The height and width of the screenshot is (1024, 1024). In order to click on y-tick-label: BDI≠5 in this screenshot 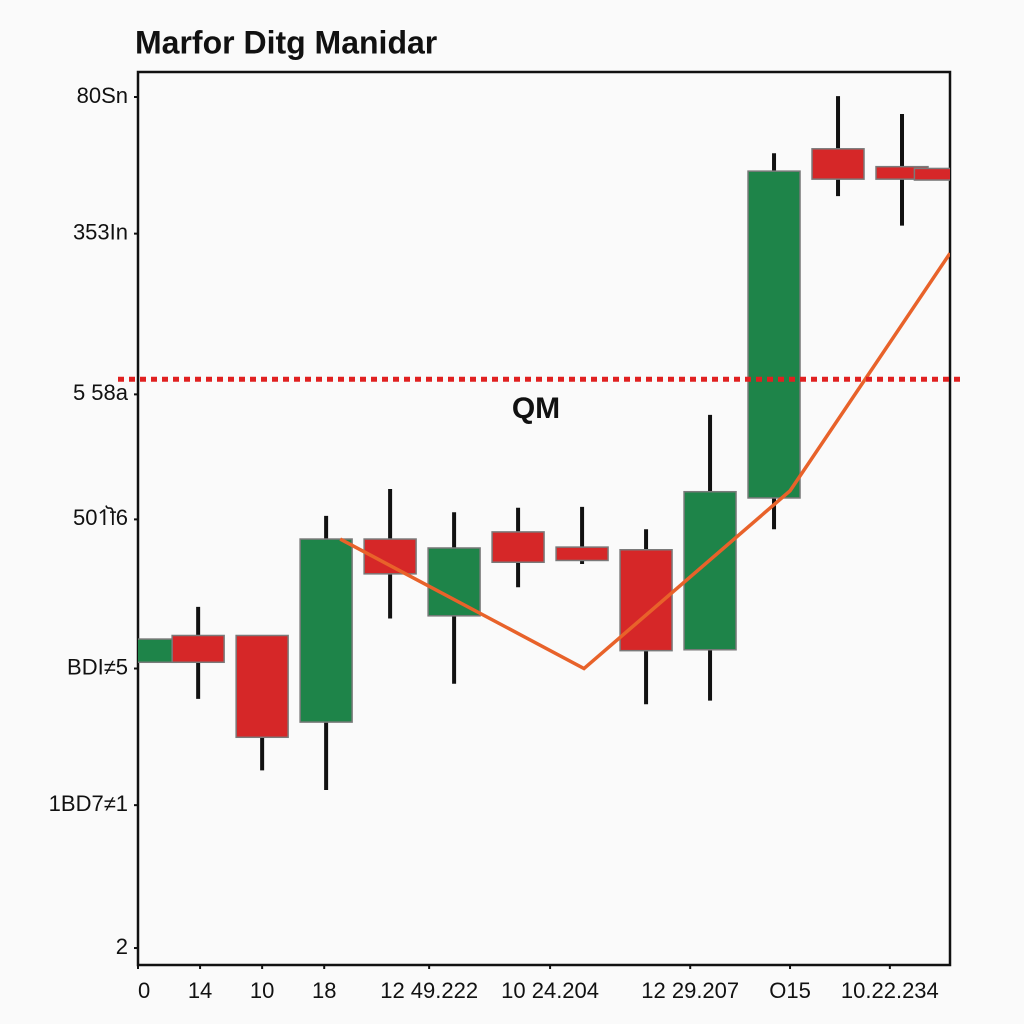, I will do `click(97, 666)`.